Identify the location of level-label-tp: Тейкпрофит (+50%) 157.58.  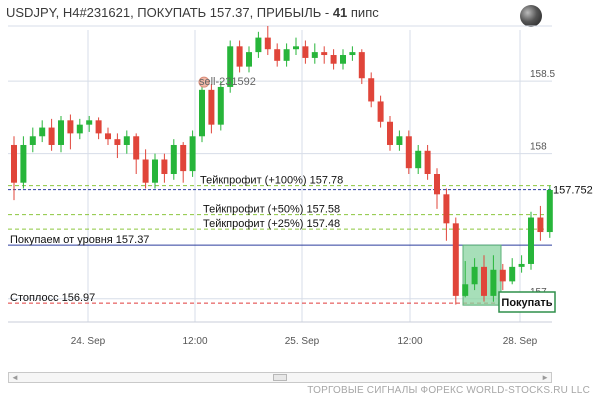
(271, 210).